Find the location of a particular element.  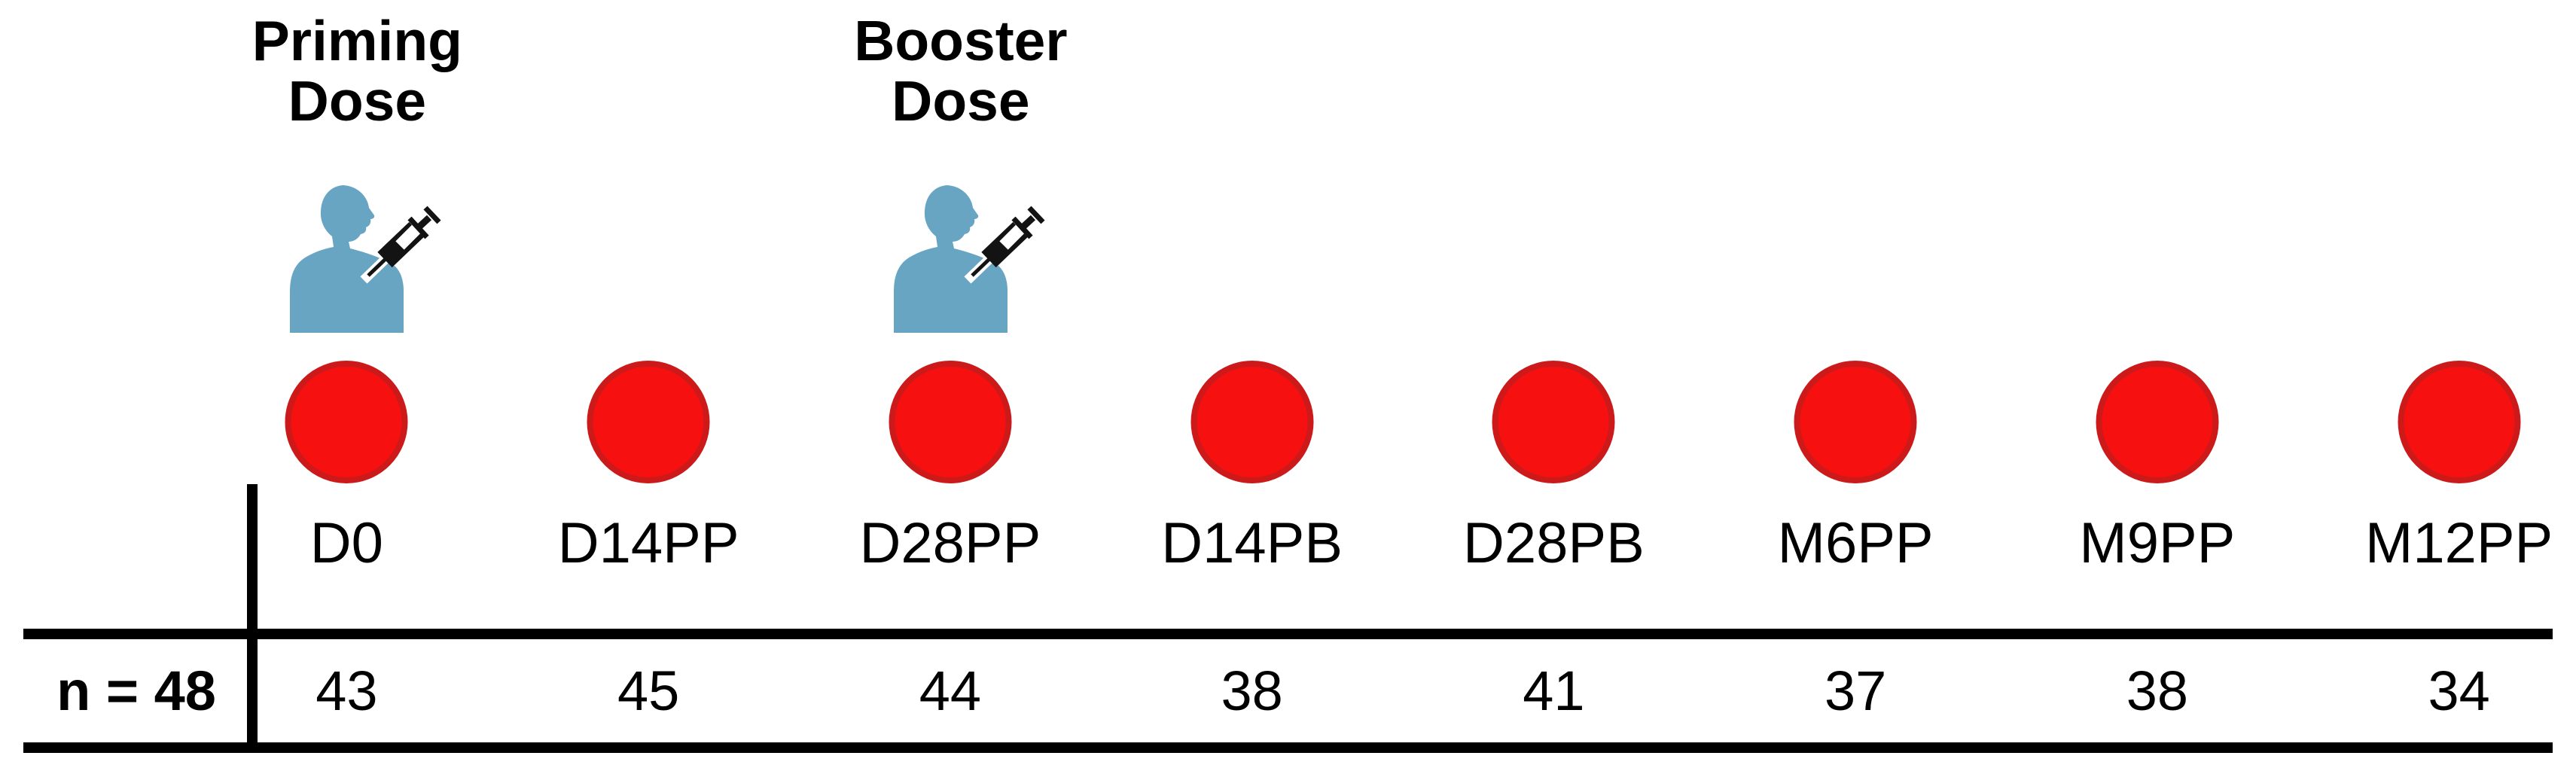

sample-count: 45 is located at coordinates (648, 691).